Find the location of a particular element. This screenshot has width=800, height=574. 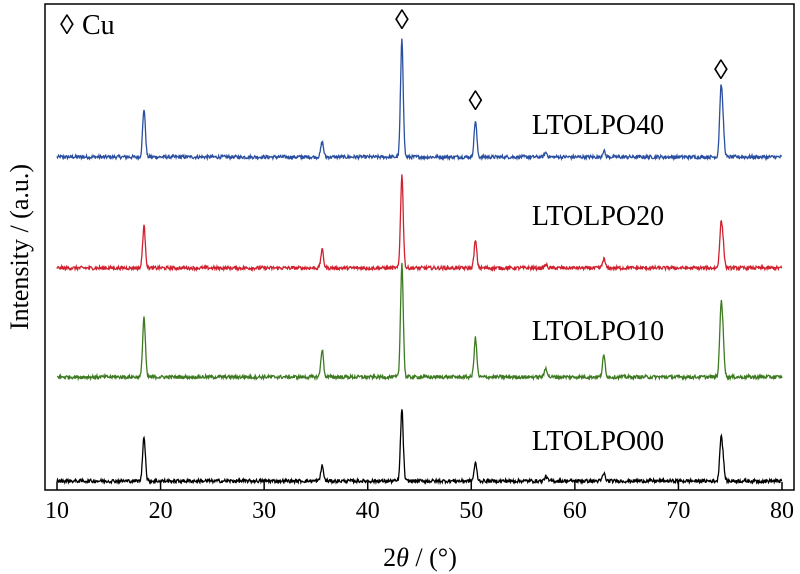

y-axis-title: Intensity / (a.u.) is located at coordinates (19, 247).